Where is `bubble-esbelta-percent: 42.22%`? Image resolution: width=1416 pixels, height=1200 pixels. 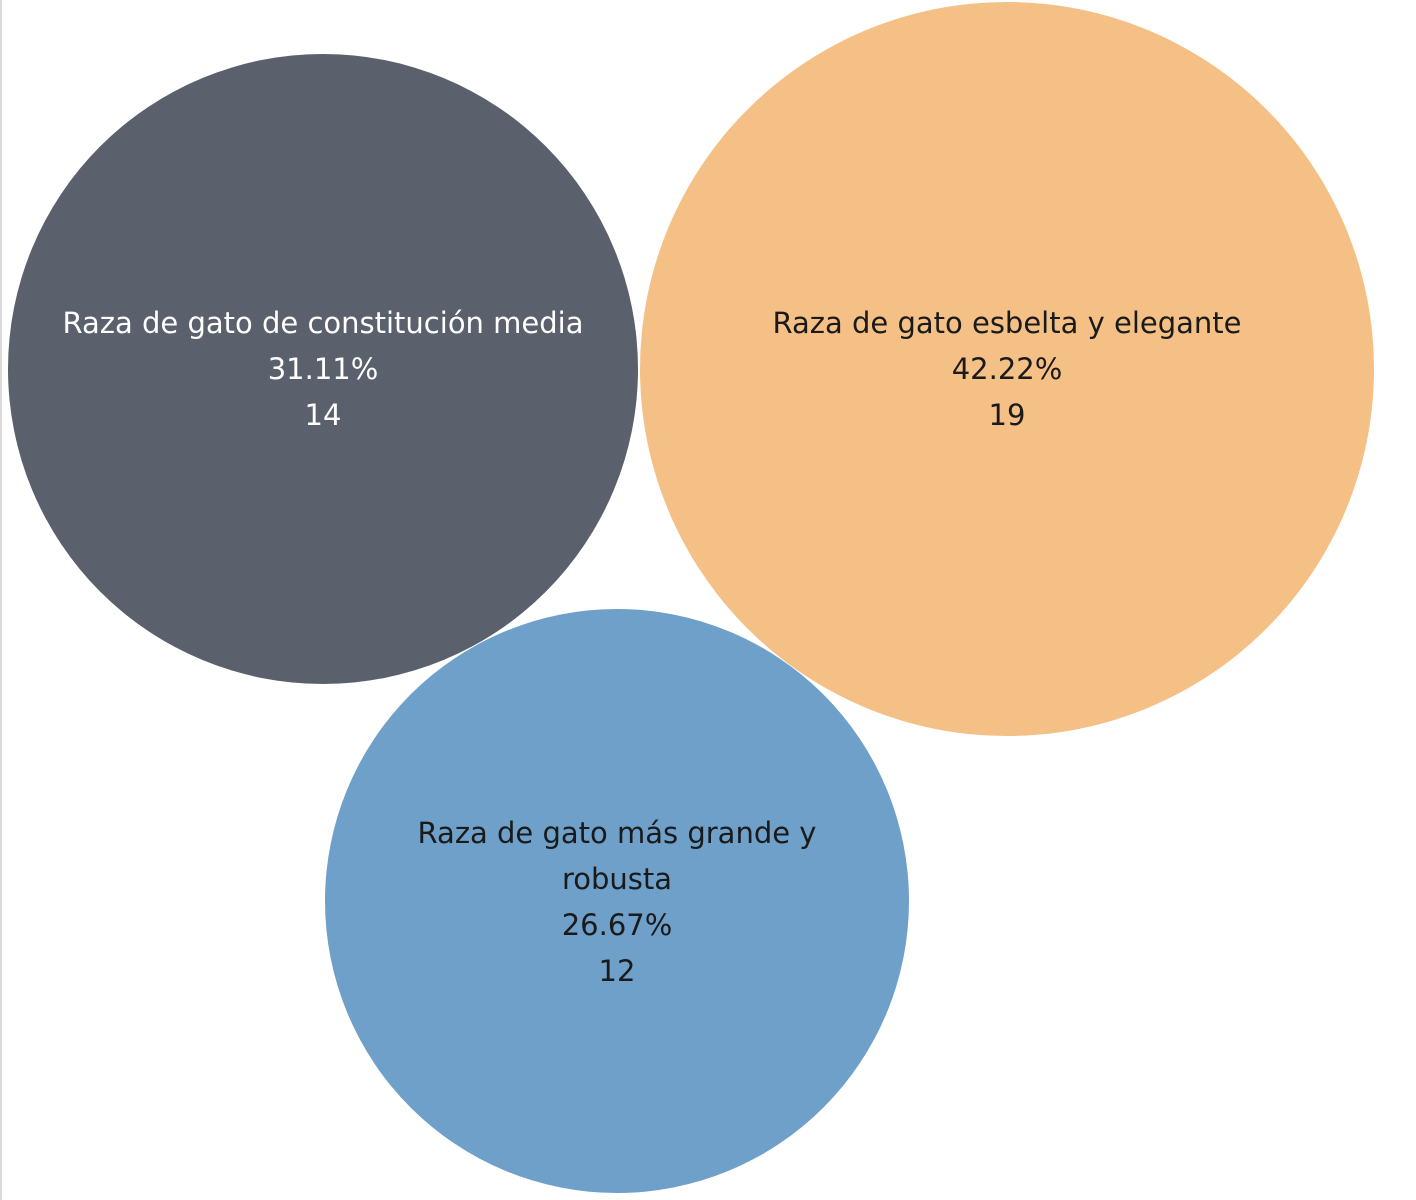 bubble-esbelta-percent: 42.22% is located at coordinates (1007, 369).